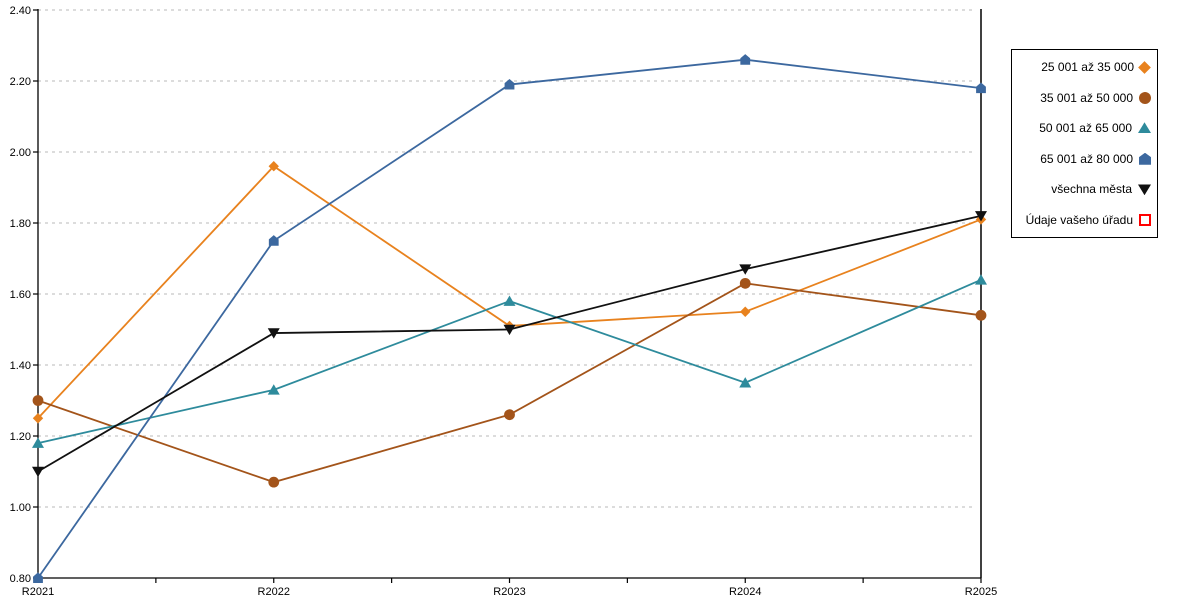  I want to click on y-tick-label: 1.20, so click(20, 437).